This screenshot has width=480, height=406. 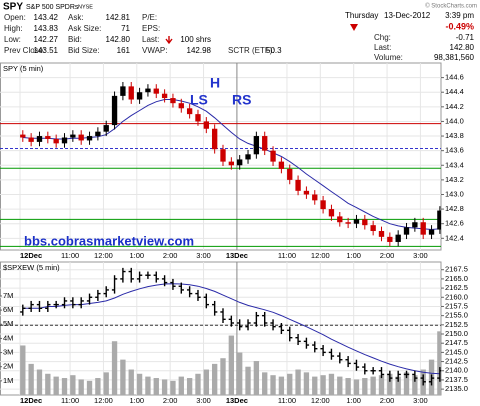 What do you see at coordinates (456, 342) in the screenshot?
I see `y-tick-label: 2147.5` at bounding box center [456, 342].